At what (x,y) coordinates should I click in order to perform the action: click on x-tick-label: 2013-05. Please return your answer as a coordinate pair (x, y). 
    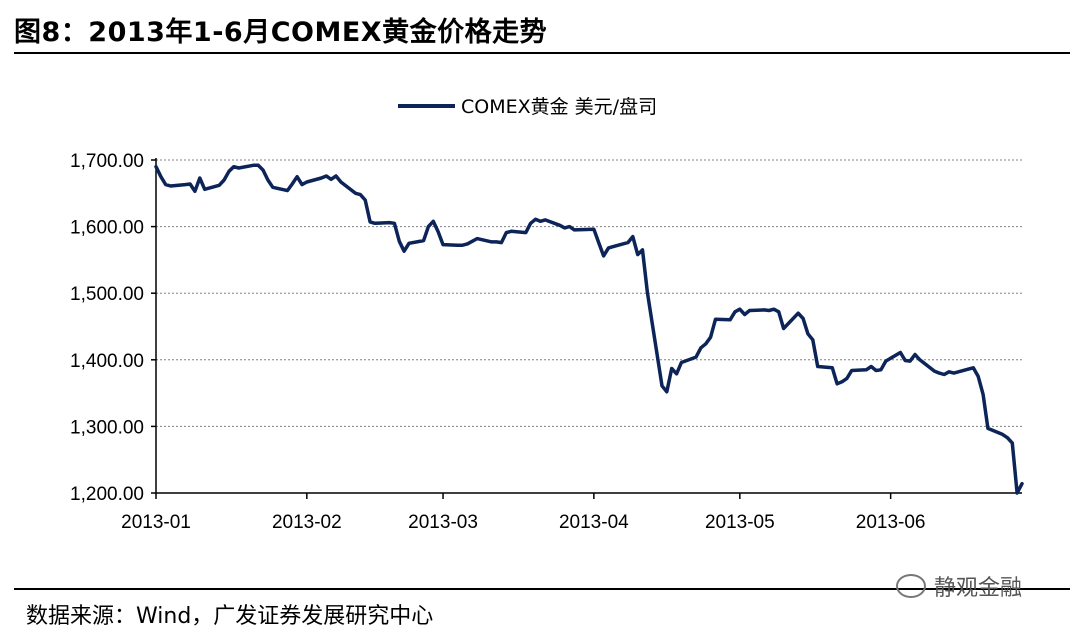
    Looking at the image, I should click on (740, 522).